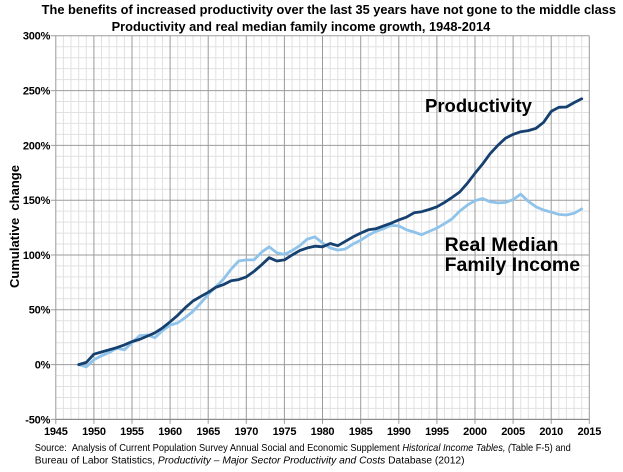  I want to click on svg-text: 1955, so click(132, 432).